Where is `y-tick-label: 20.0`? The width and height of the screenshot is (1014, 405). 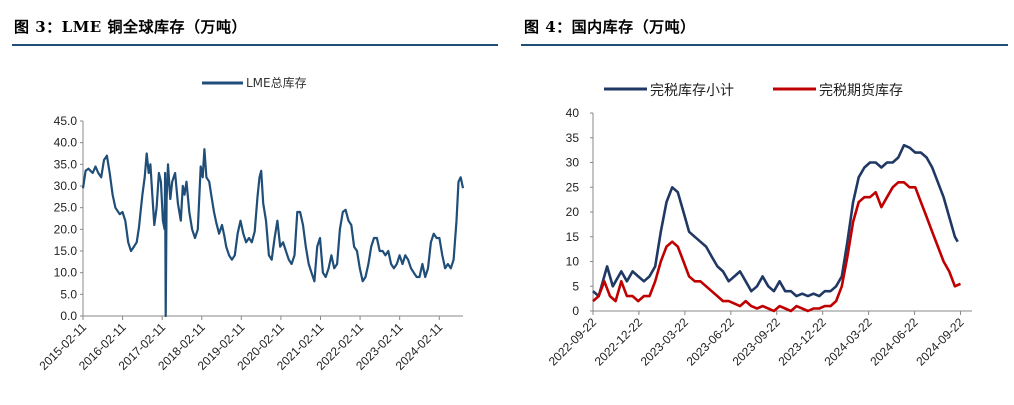
y-tick-label: 20.0 is located at coordinates (66, 229).